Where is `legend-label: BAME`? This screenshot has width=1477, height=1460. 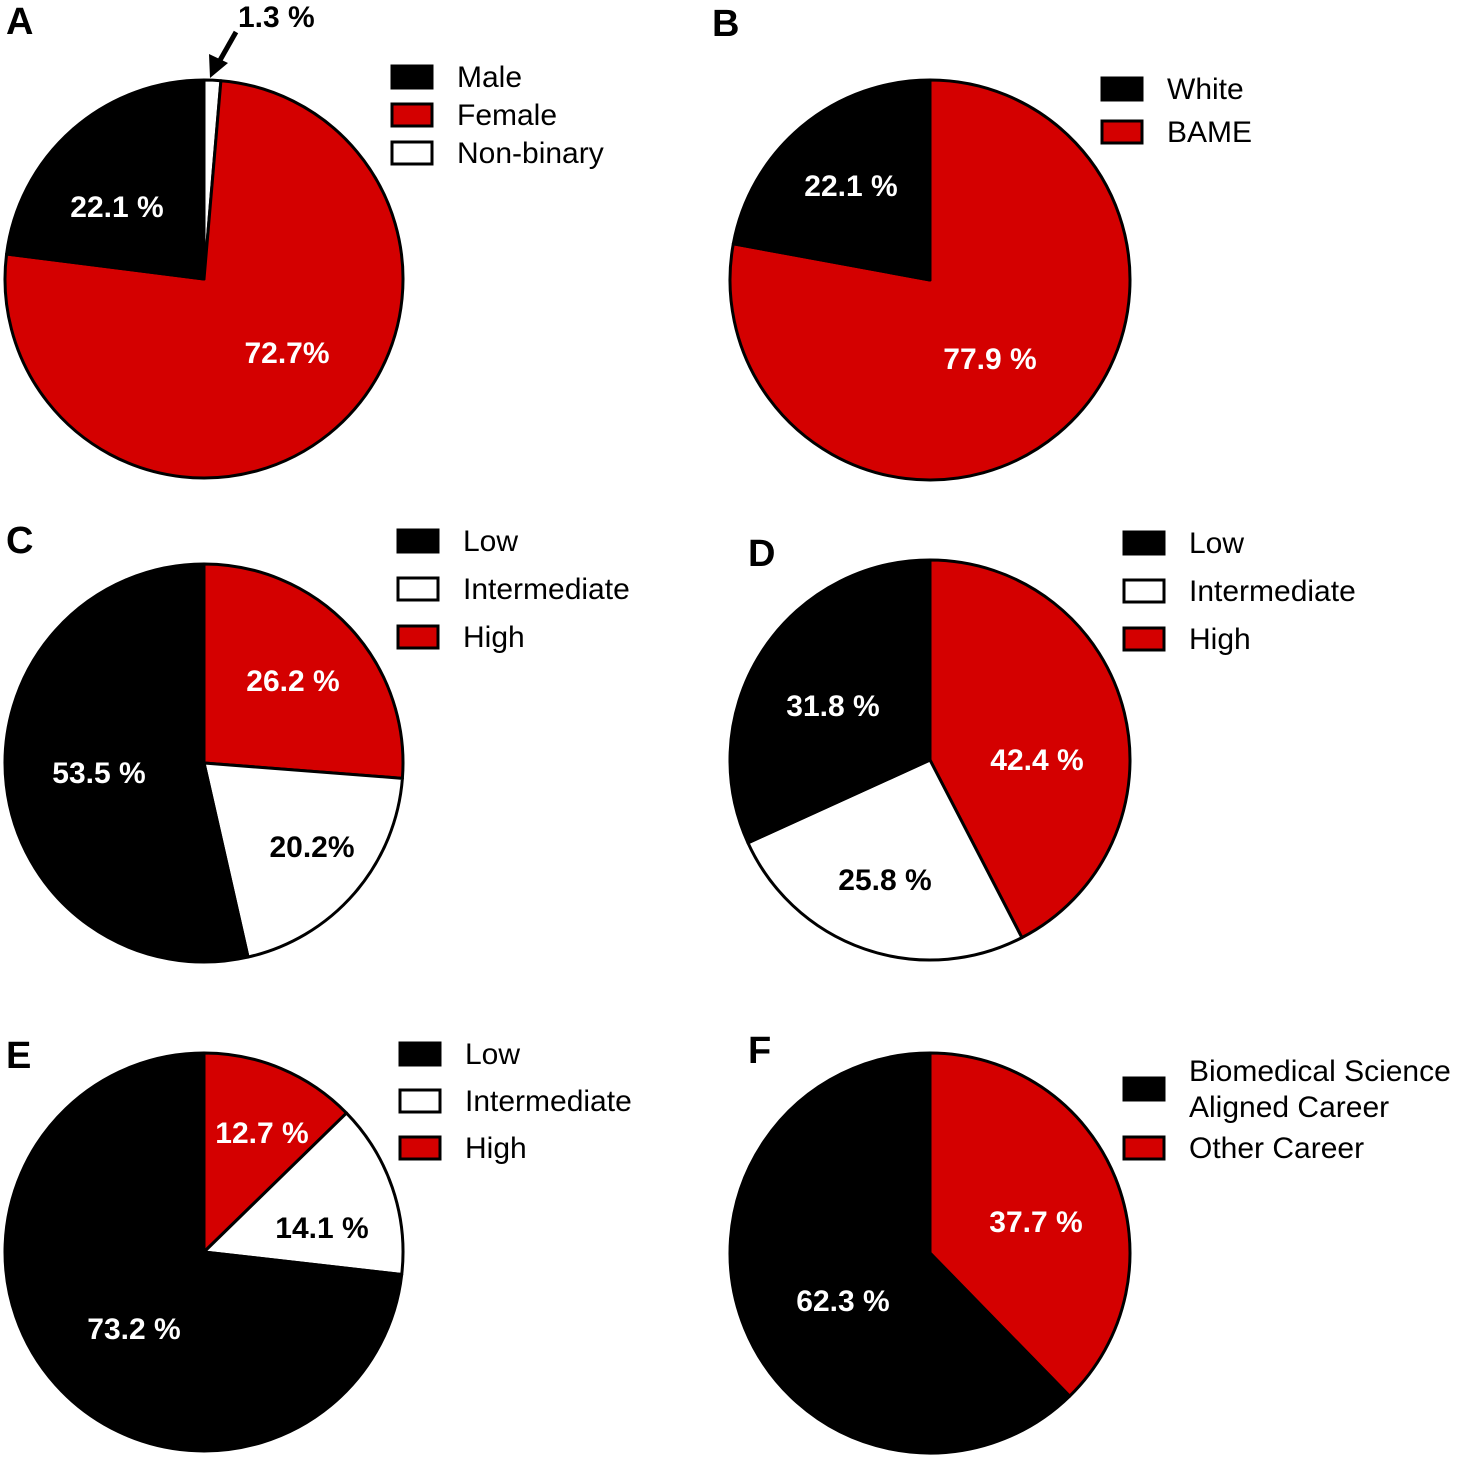 legend-label: BAME is located at coordinates (1209, 132).